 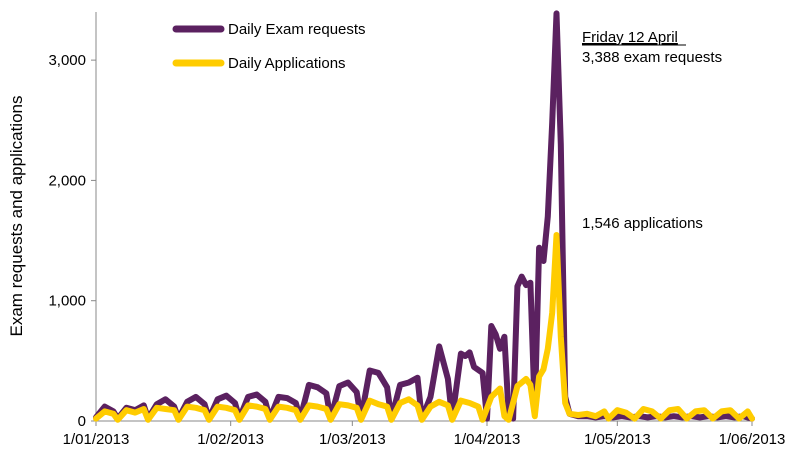 I want to click on y-tick-label: 3,000, so click(x=67, y=60).